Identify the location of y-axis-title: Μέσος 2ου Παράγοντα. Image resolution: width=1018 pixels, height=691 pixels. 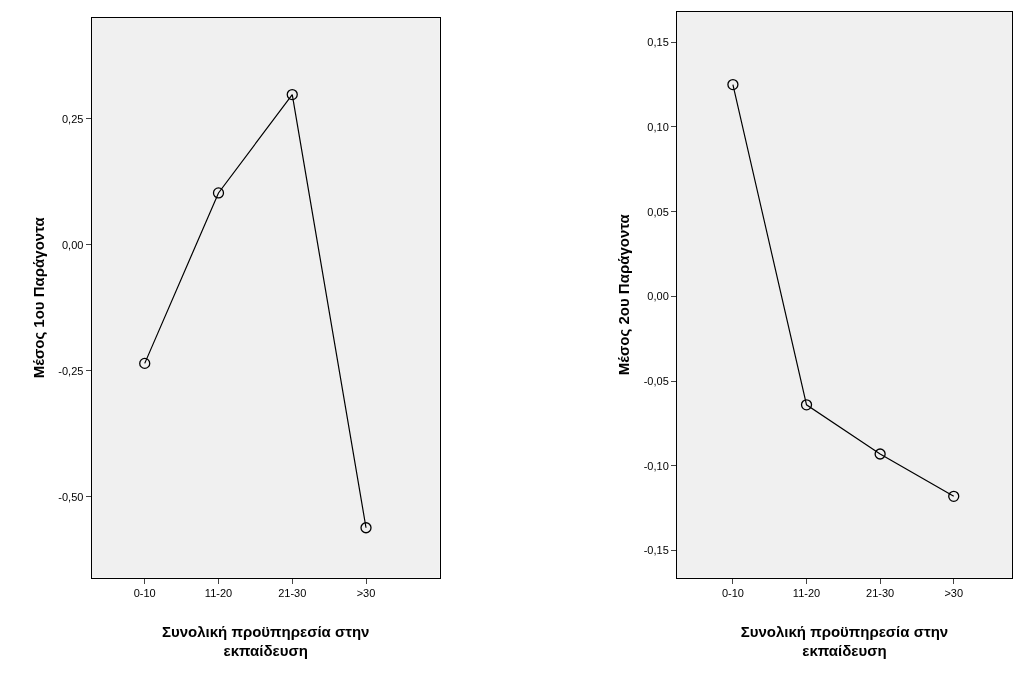
(623, 294).